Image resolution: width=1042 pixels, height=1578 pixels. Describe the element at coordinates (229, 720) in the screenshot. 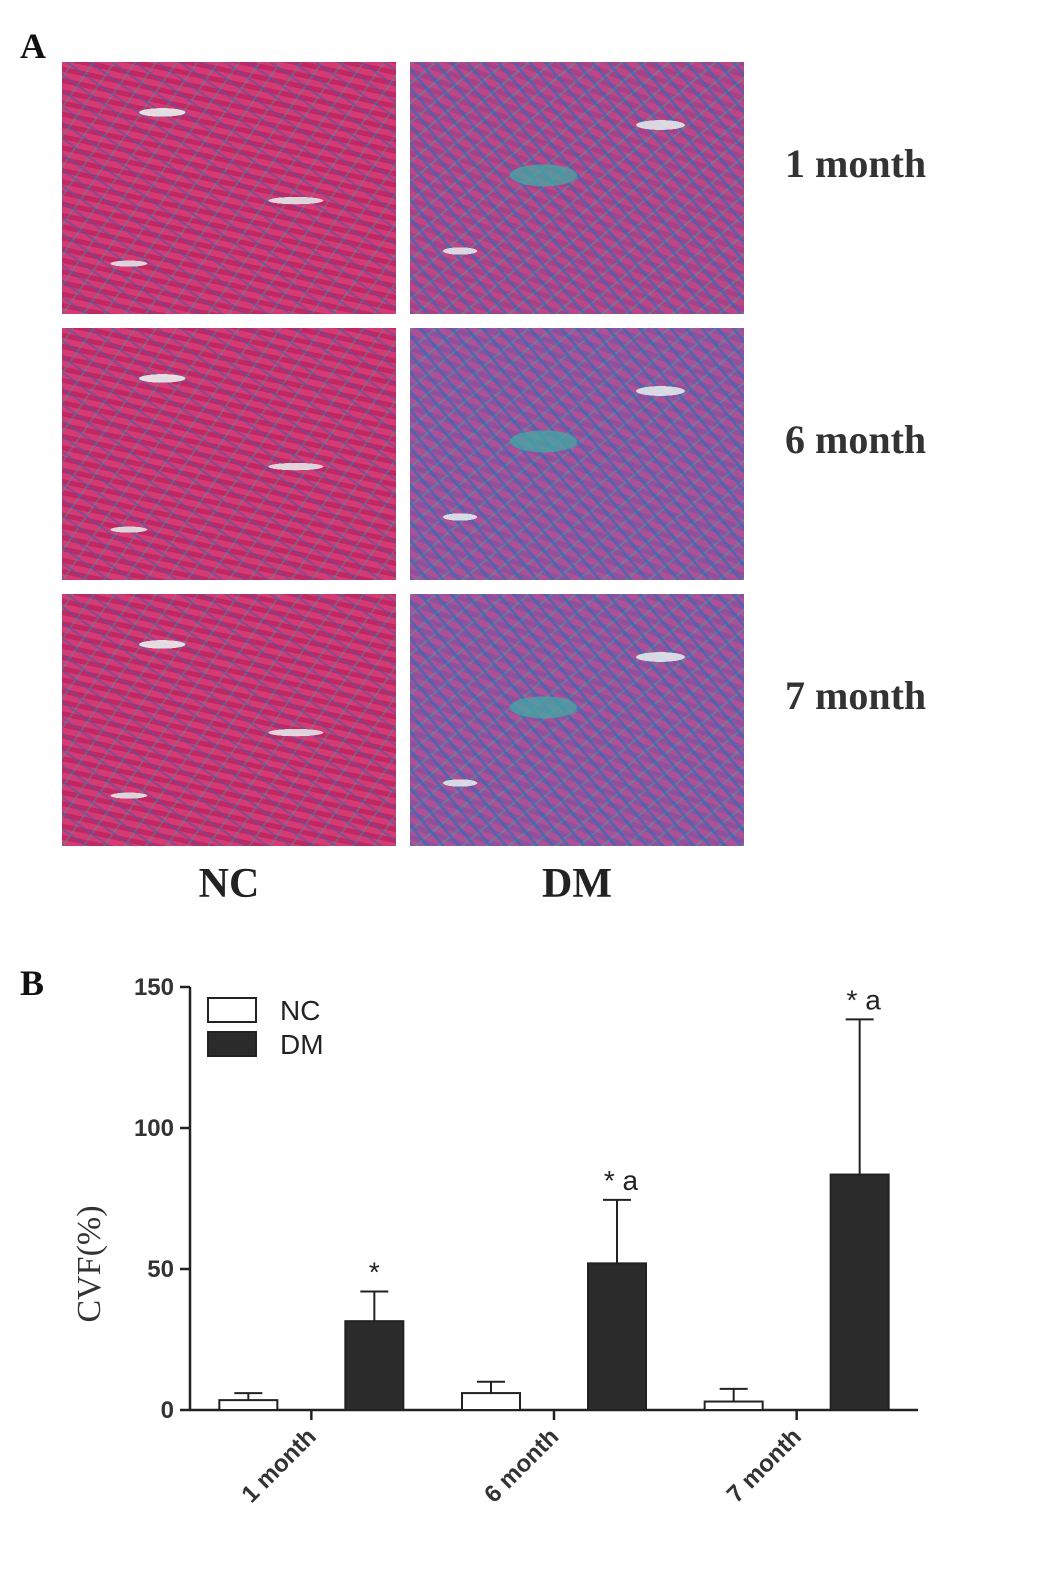

I see `micrograph-nc-7-month` at that location.